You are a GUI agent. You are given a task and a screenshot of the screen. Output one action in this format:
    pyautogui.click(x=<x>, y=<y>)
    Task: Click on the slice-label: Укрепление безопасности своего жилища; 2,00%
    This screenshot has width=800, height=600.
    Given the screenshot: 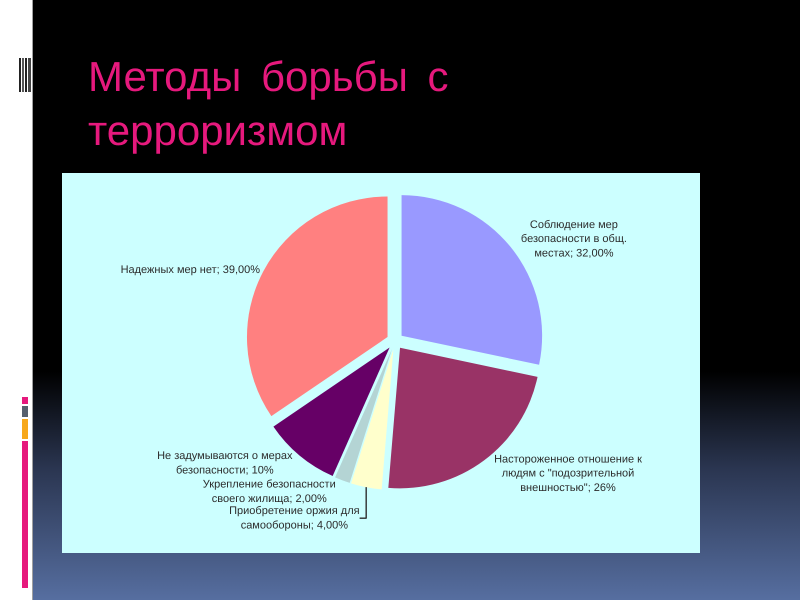 What is the action you would take?
    pyautogui.click(x=269, y=492)
    